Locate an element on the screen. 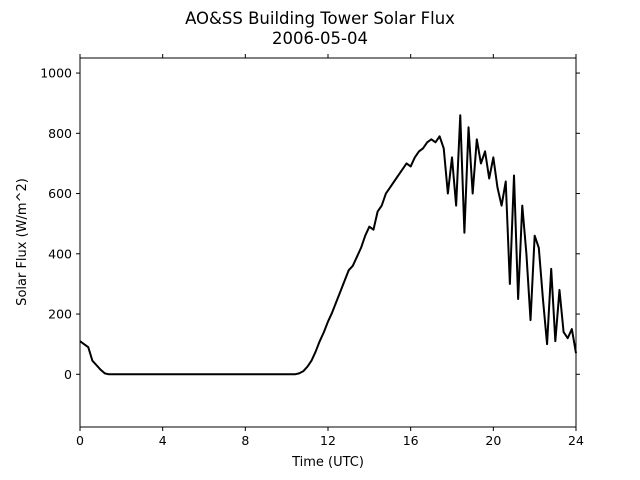 The width and height of the screenshot is (640, 480). x-axis-label: Time (UTC) is located at coordinates (327, 462).